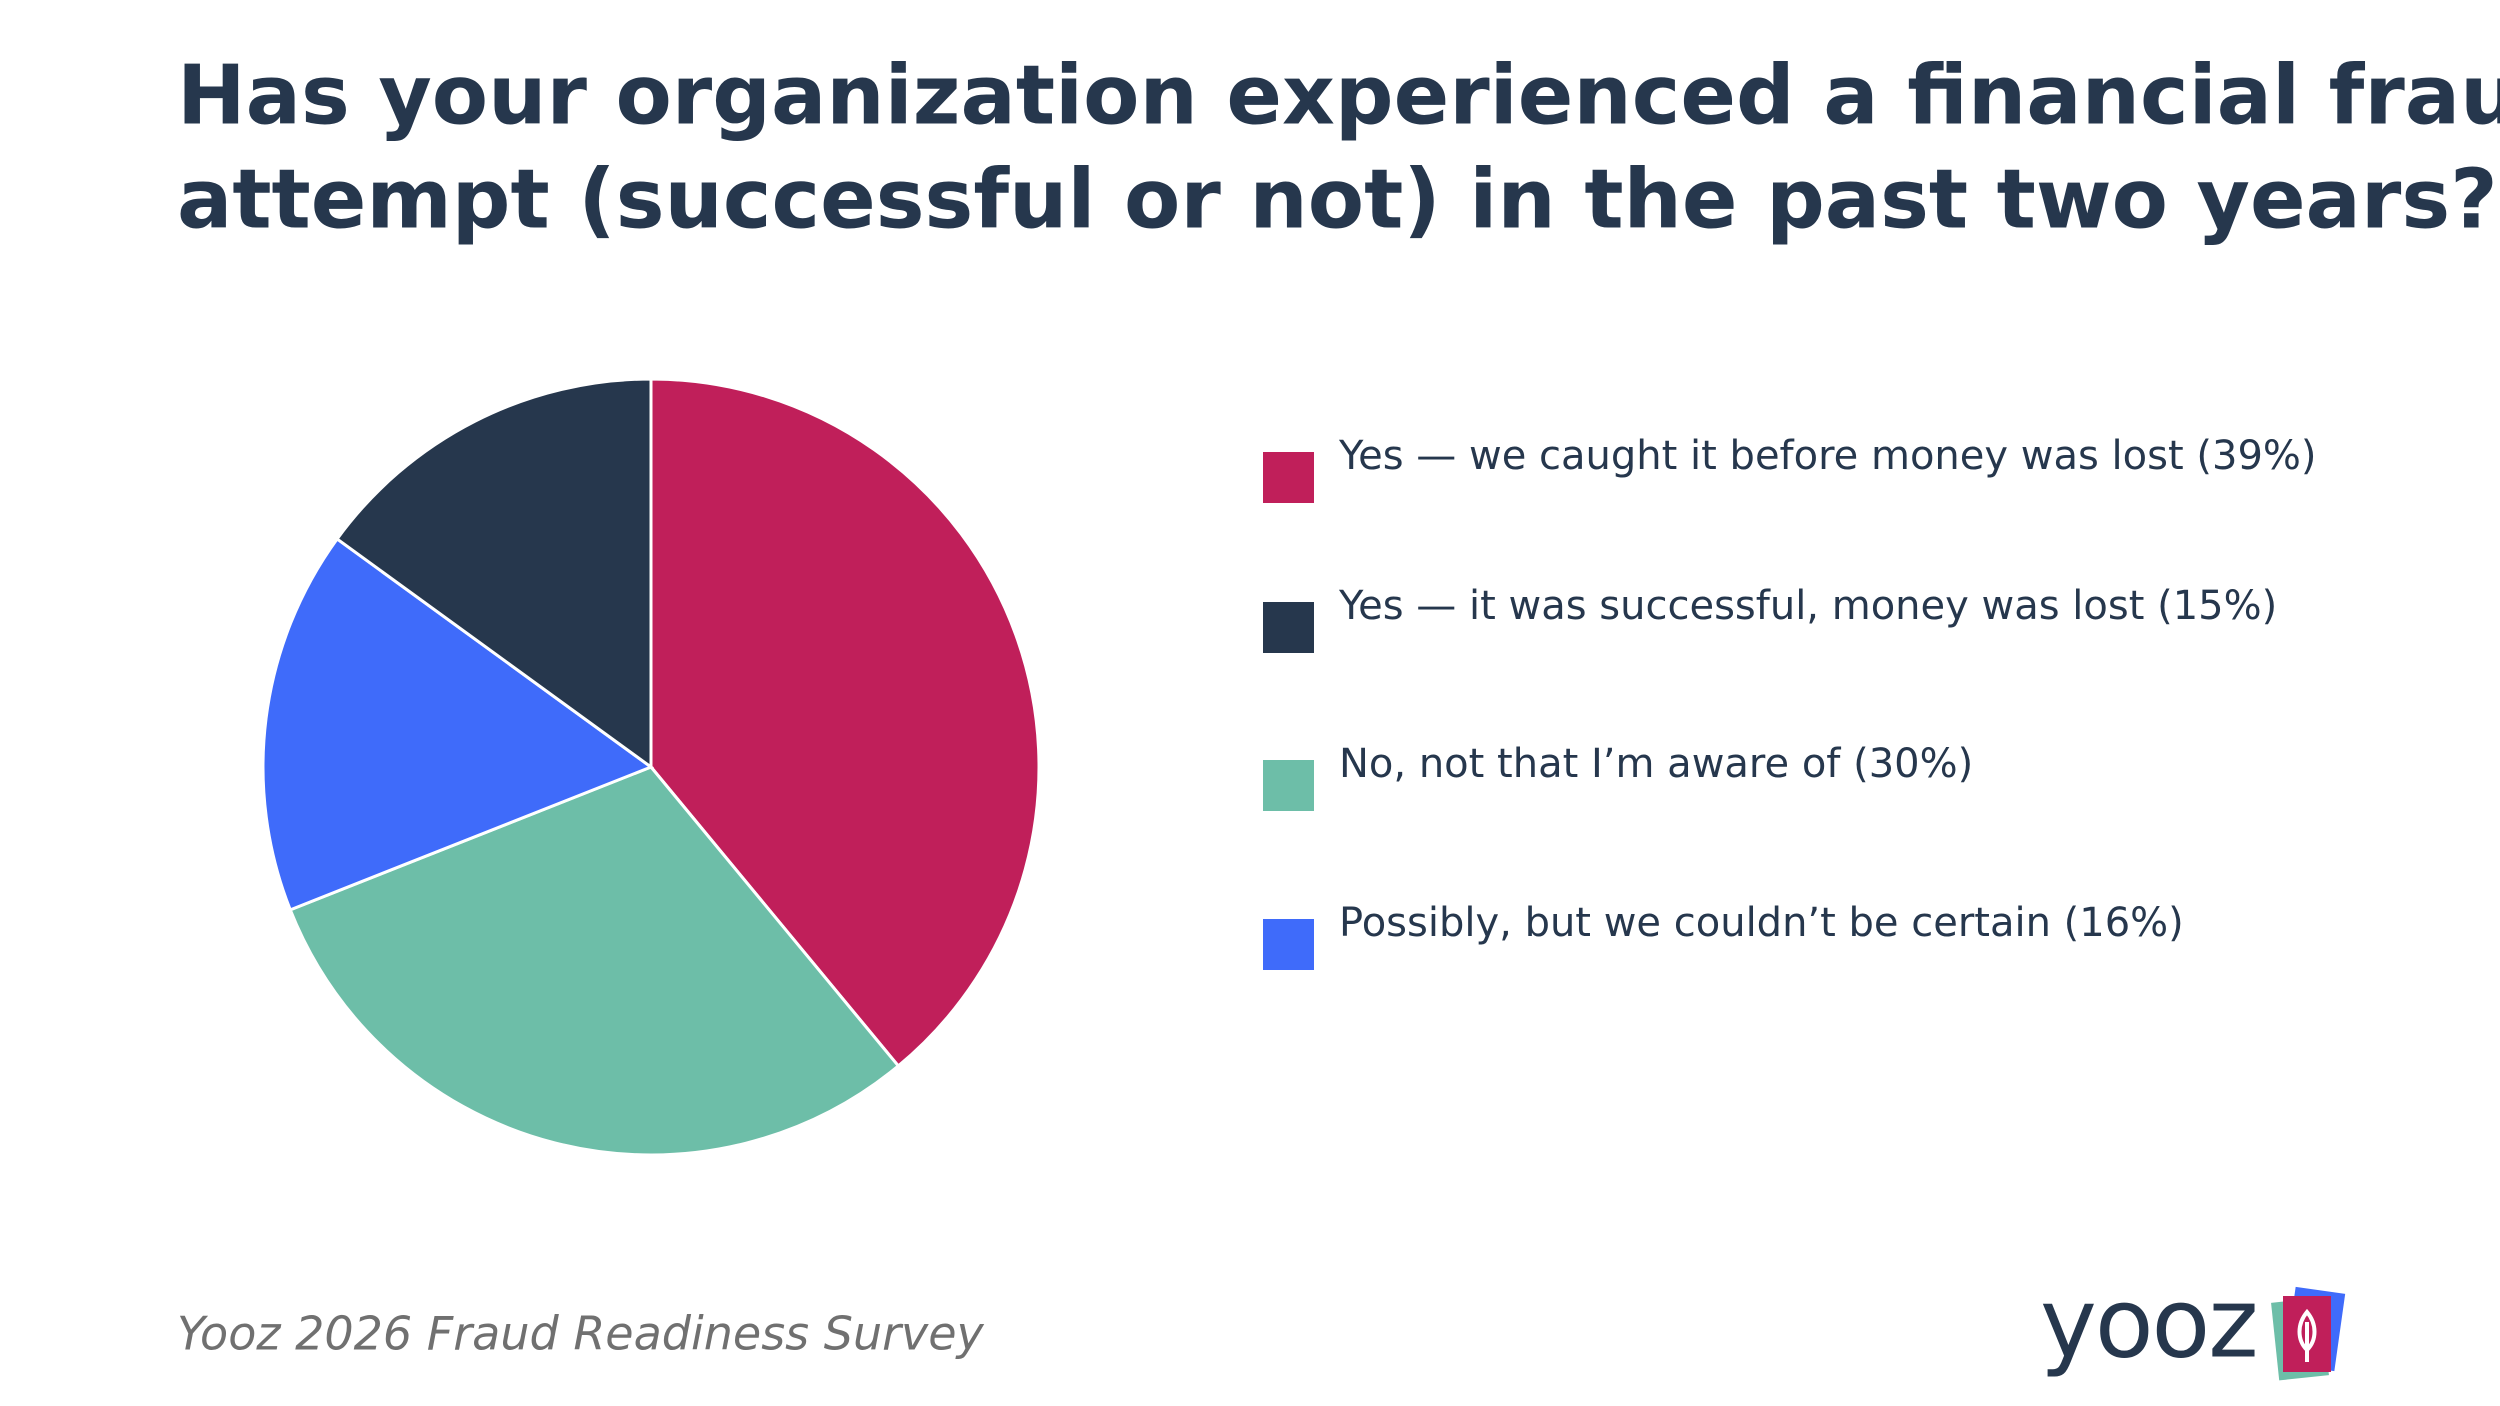 This screenshot has width=2500, height=1406. Describe the element at coordinates (2148, 1323) in the screenshot. I see `logo-text: yooz` at that location.